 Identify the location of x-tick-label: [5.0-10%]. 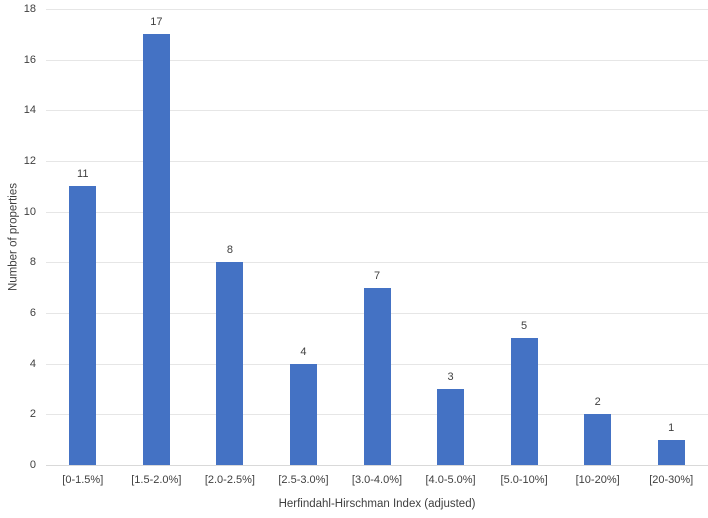
(524, 480).